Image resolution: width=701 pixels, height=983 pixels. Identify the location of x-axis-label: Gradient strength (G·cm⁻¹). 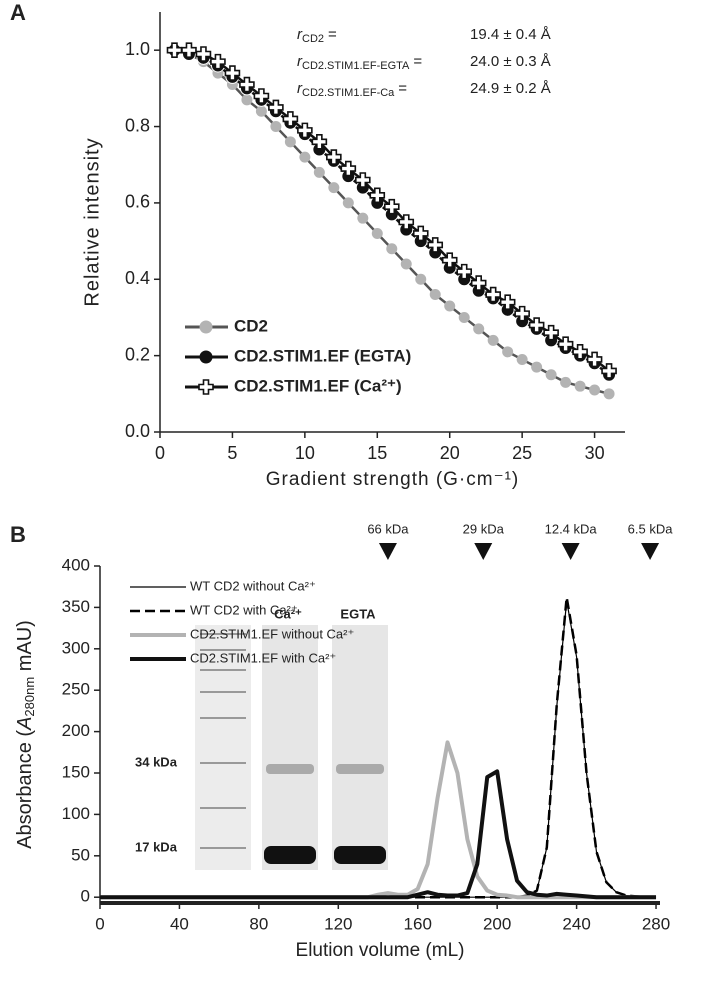
(393, 479).